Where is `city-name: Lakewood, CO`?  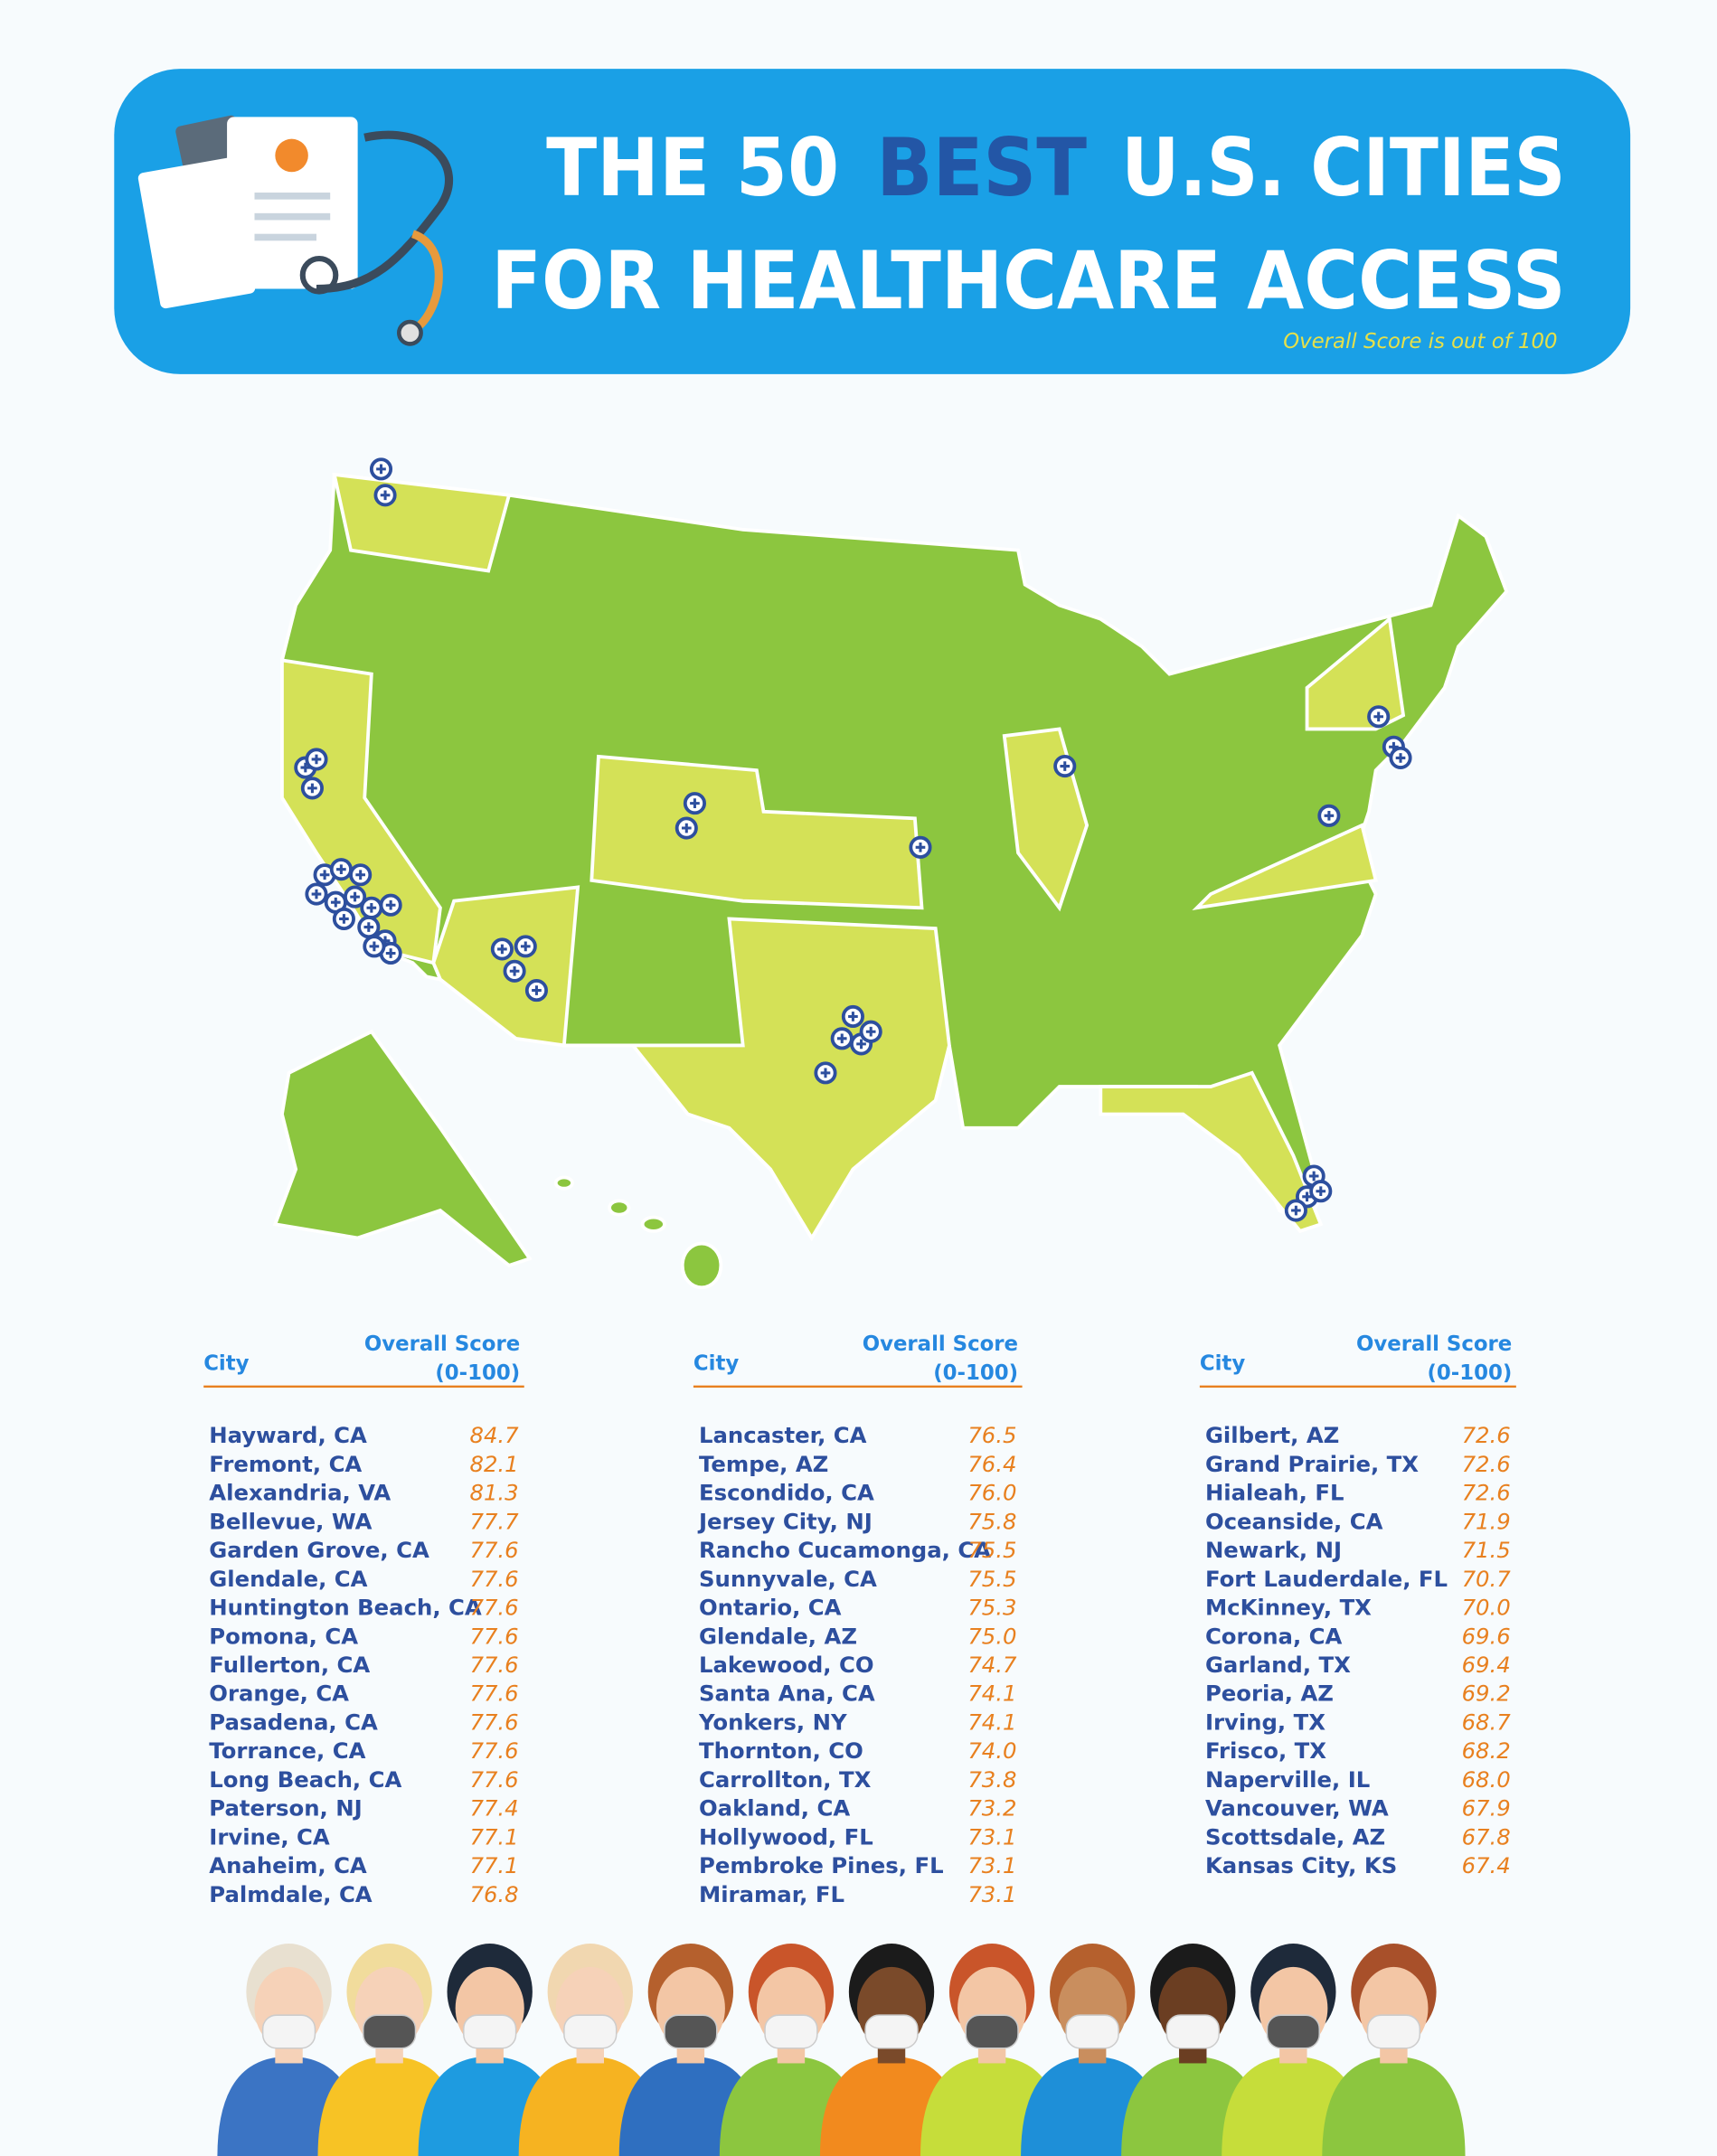 city-name: Lakewood, CO is located at coordinates (786, 1665).